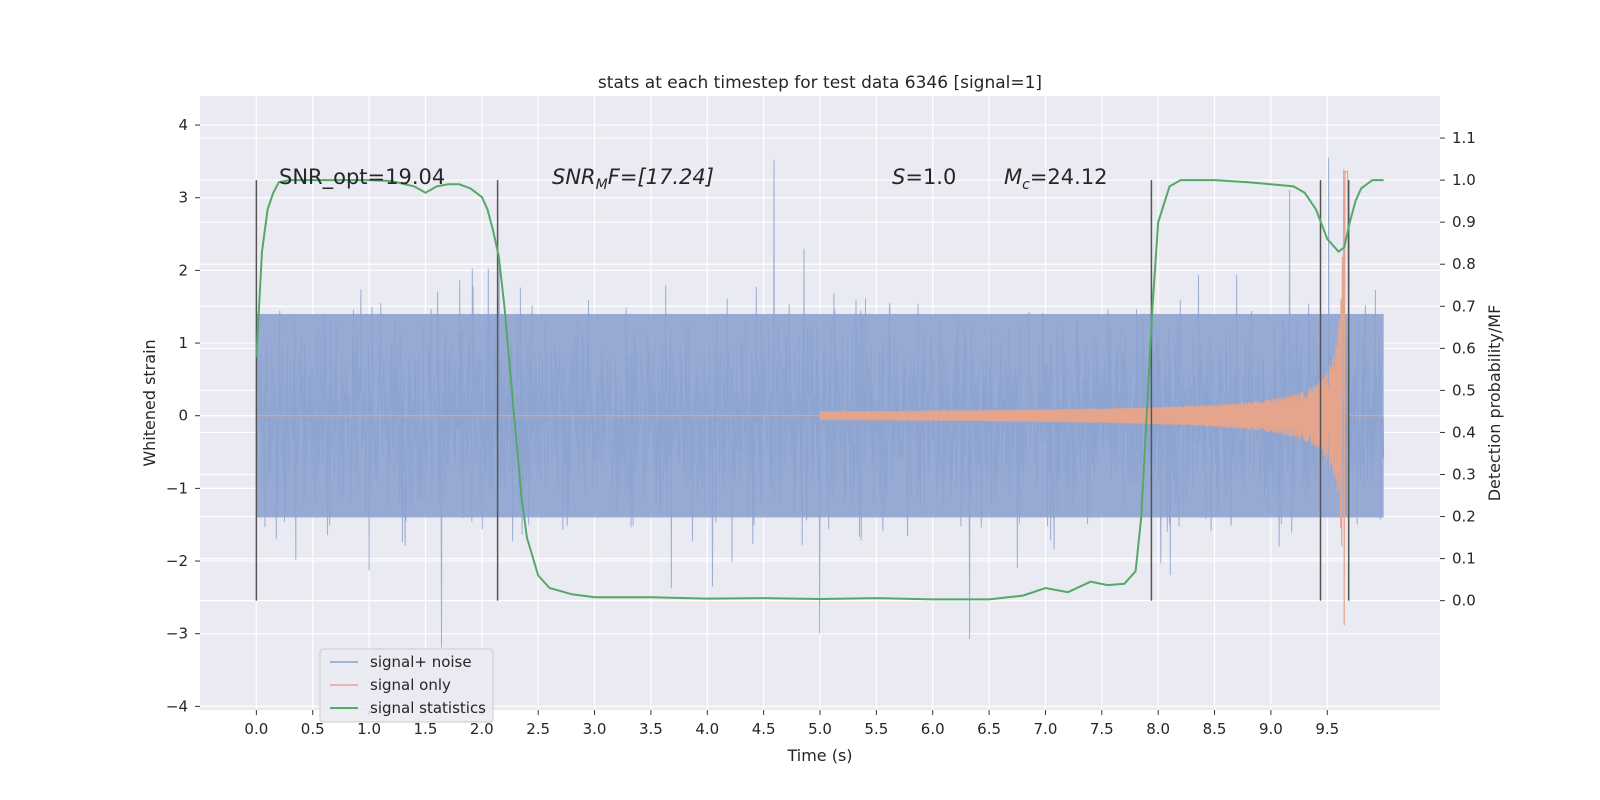 The image size is (1600, 800). What do you see at coordinates (876, 729) in the screenshot?
I see `x-tick-label: 5.5` at bounding box center [876, 729].